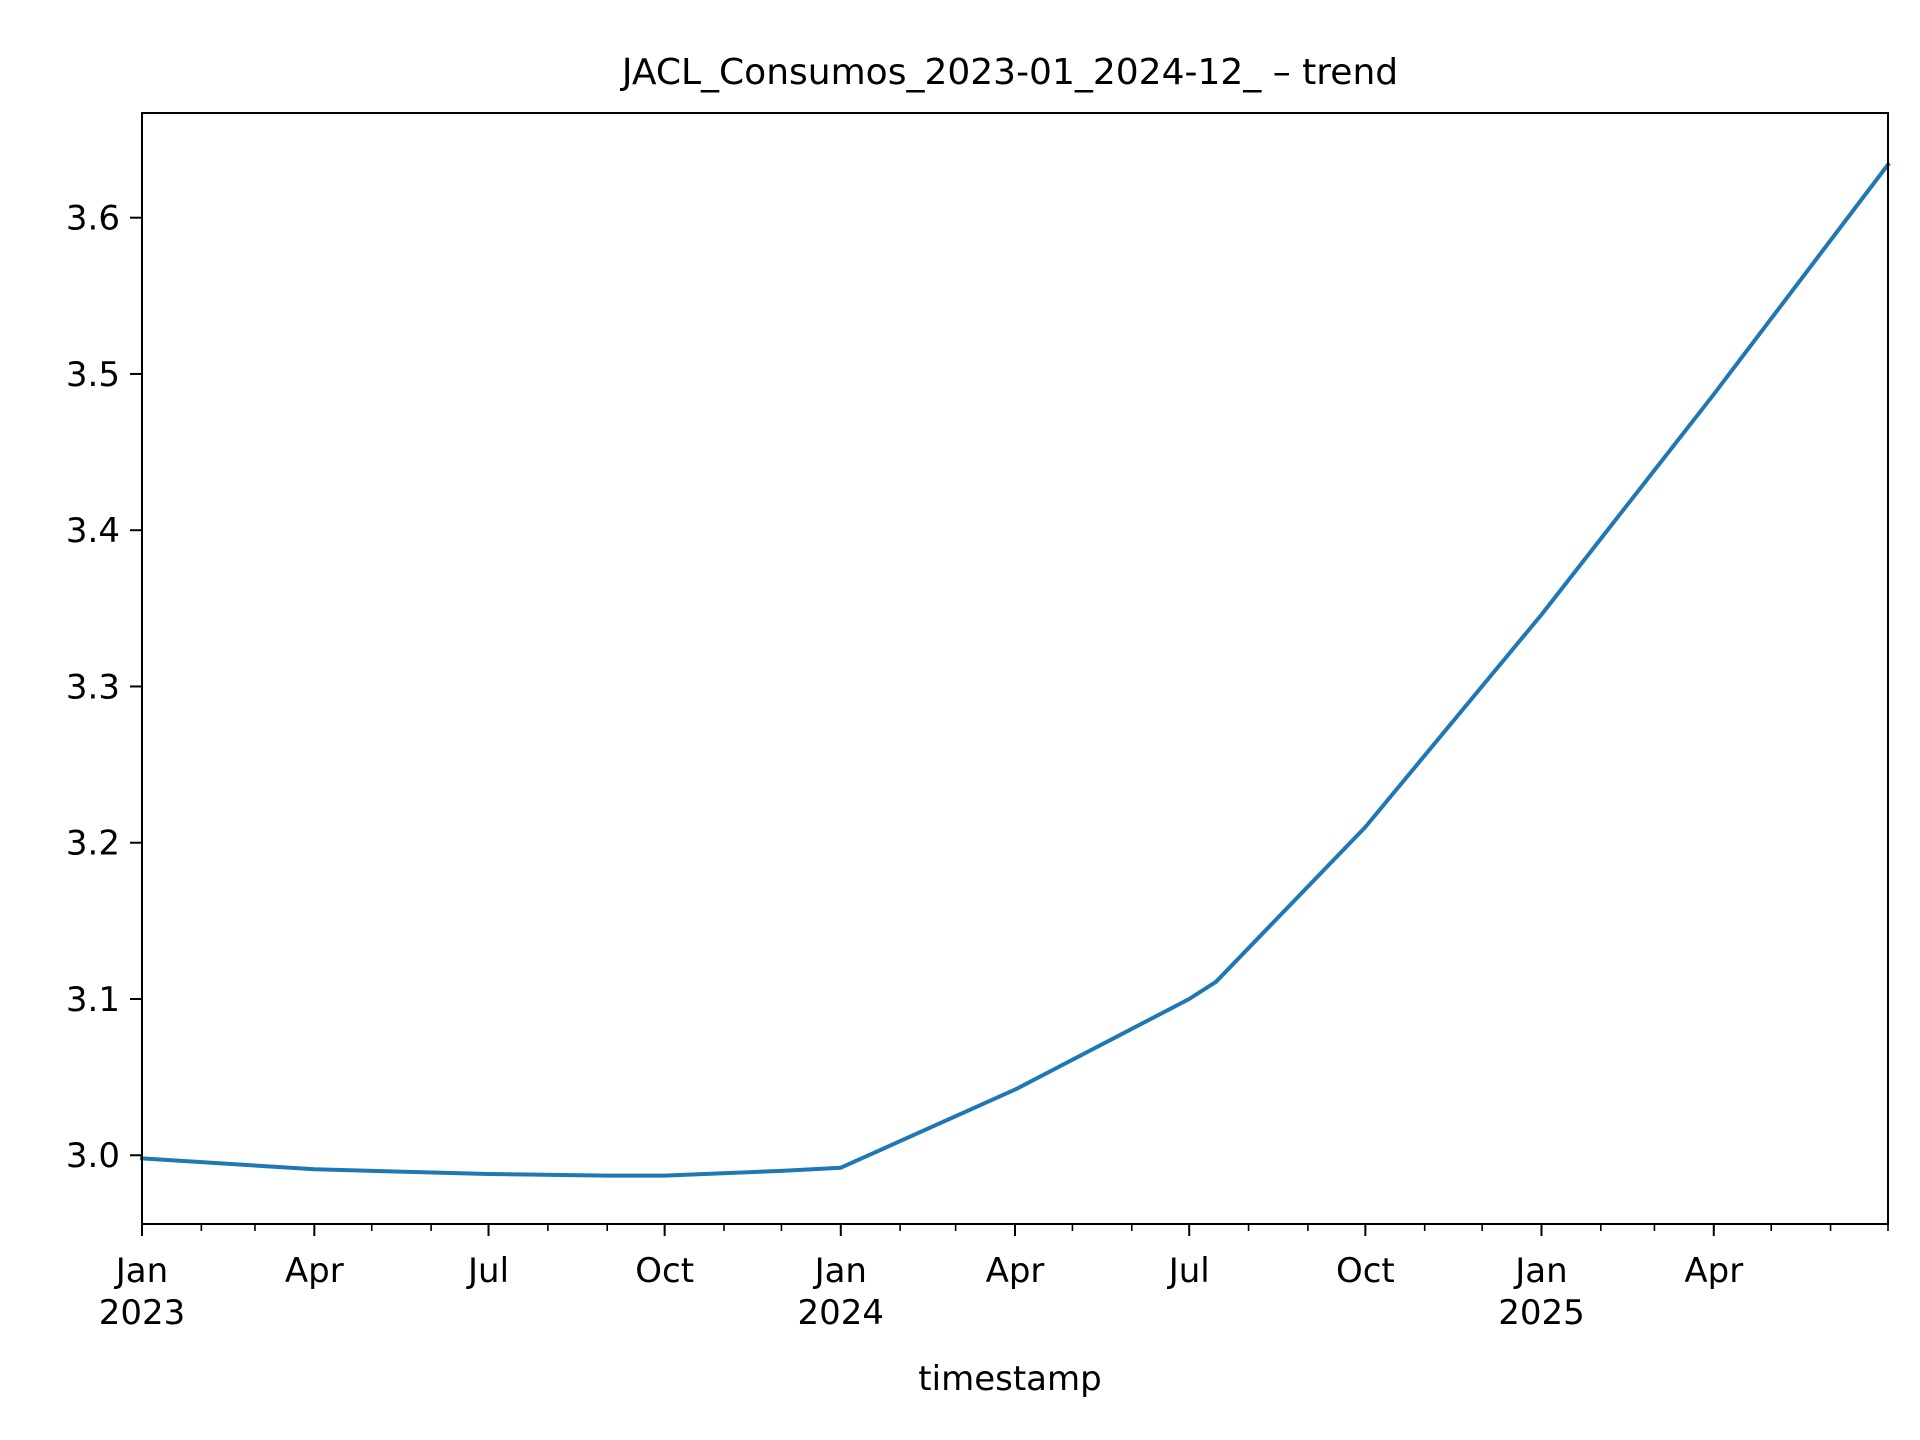 This screenshot has height=1440, width=1920. What do you see at coordinates (841, 1313) in the screenshot?
I see `x-tick-year-label: 2024` at bounding box center [841, 1313].